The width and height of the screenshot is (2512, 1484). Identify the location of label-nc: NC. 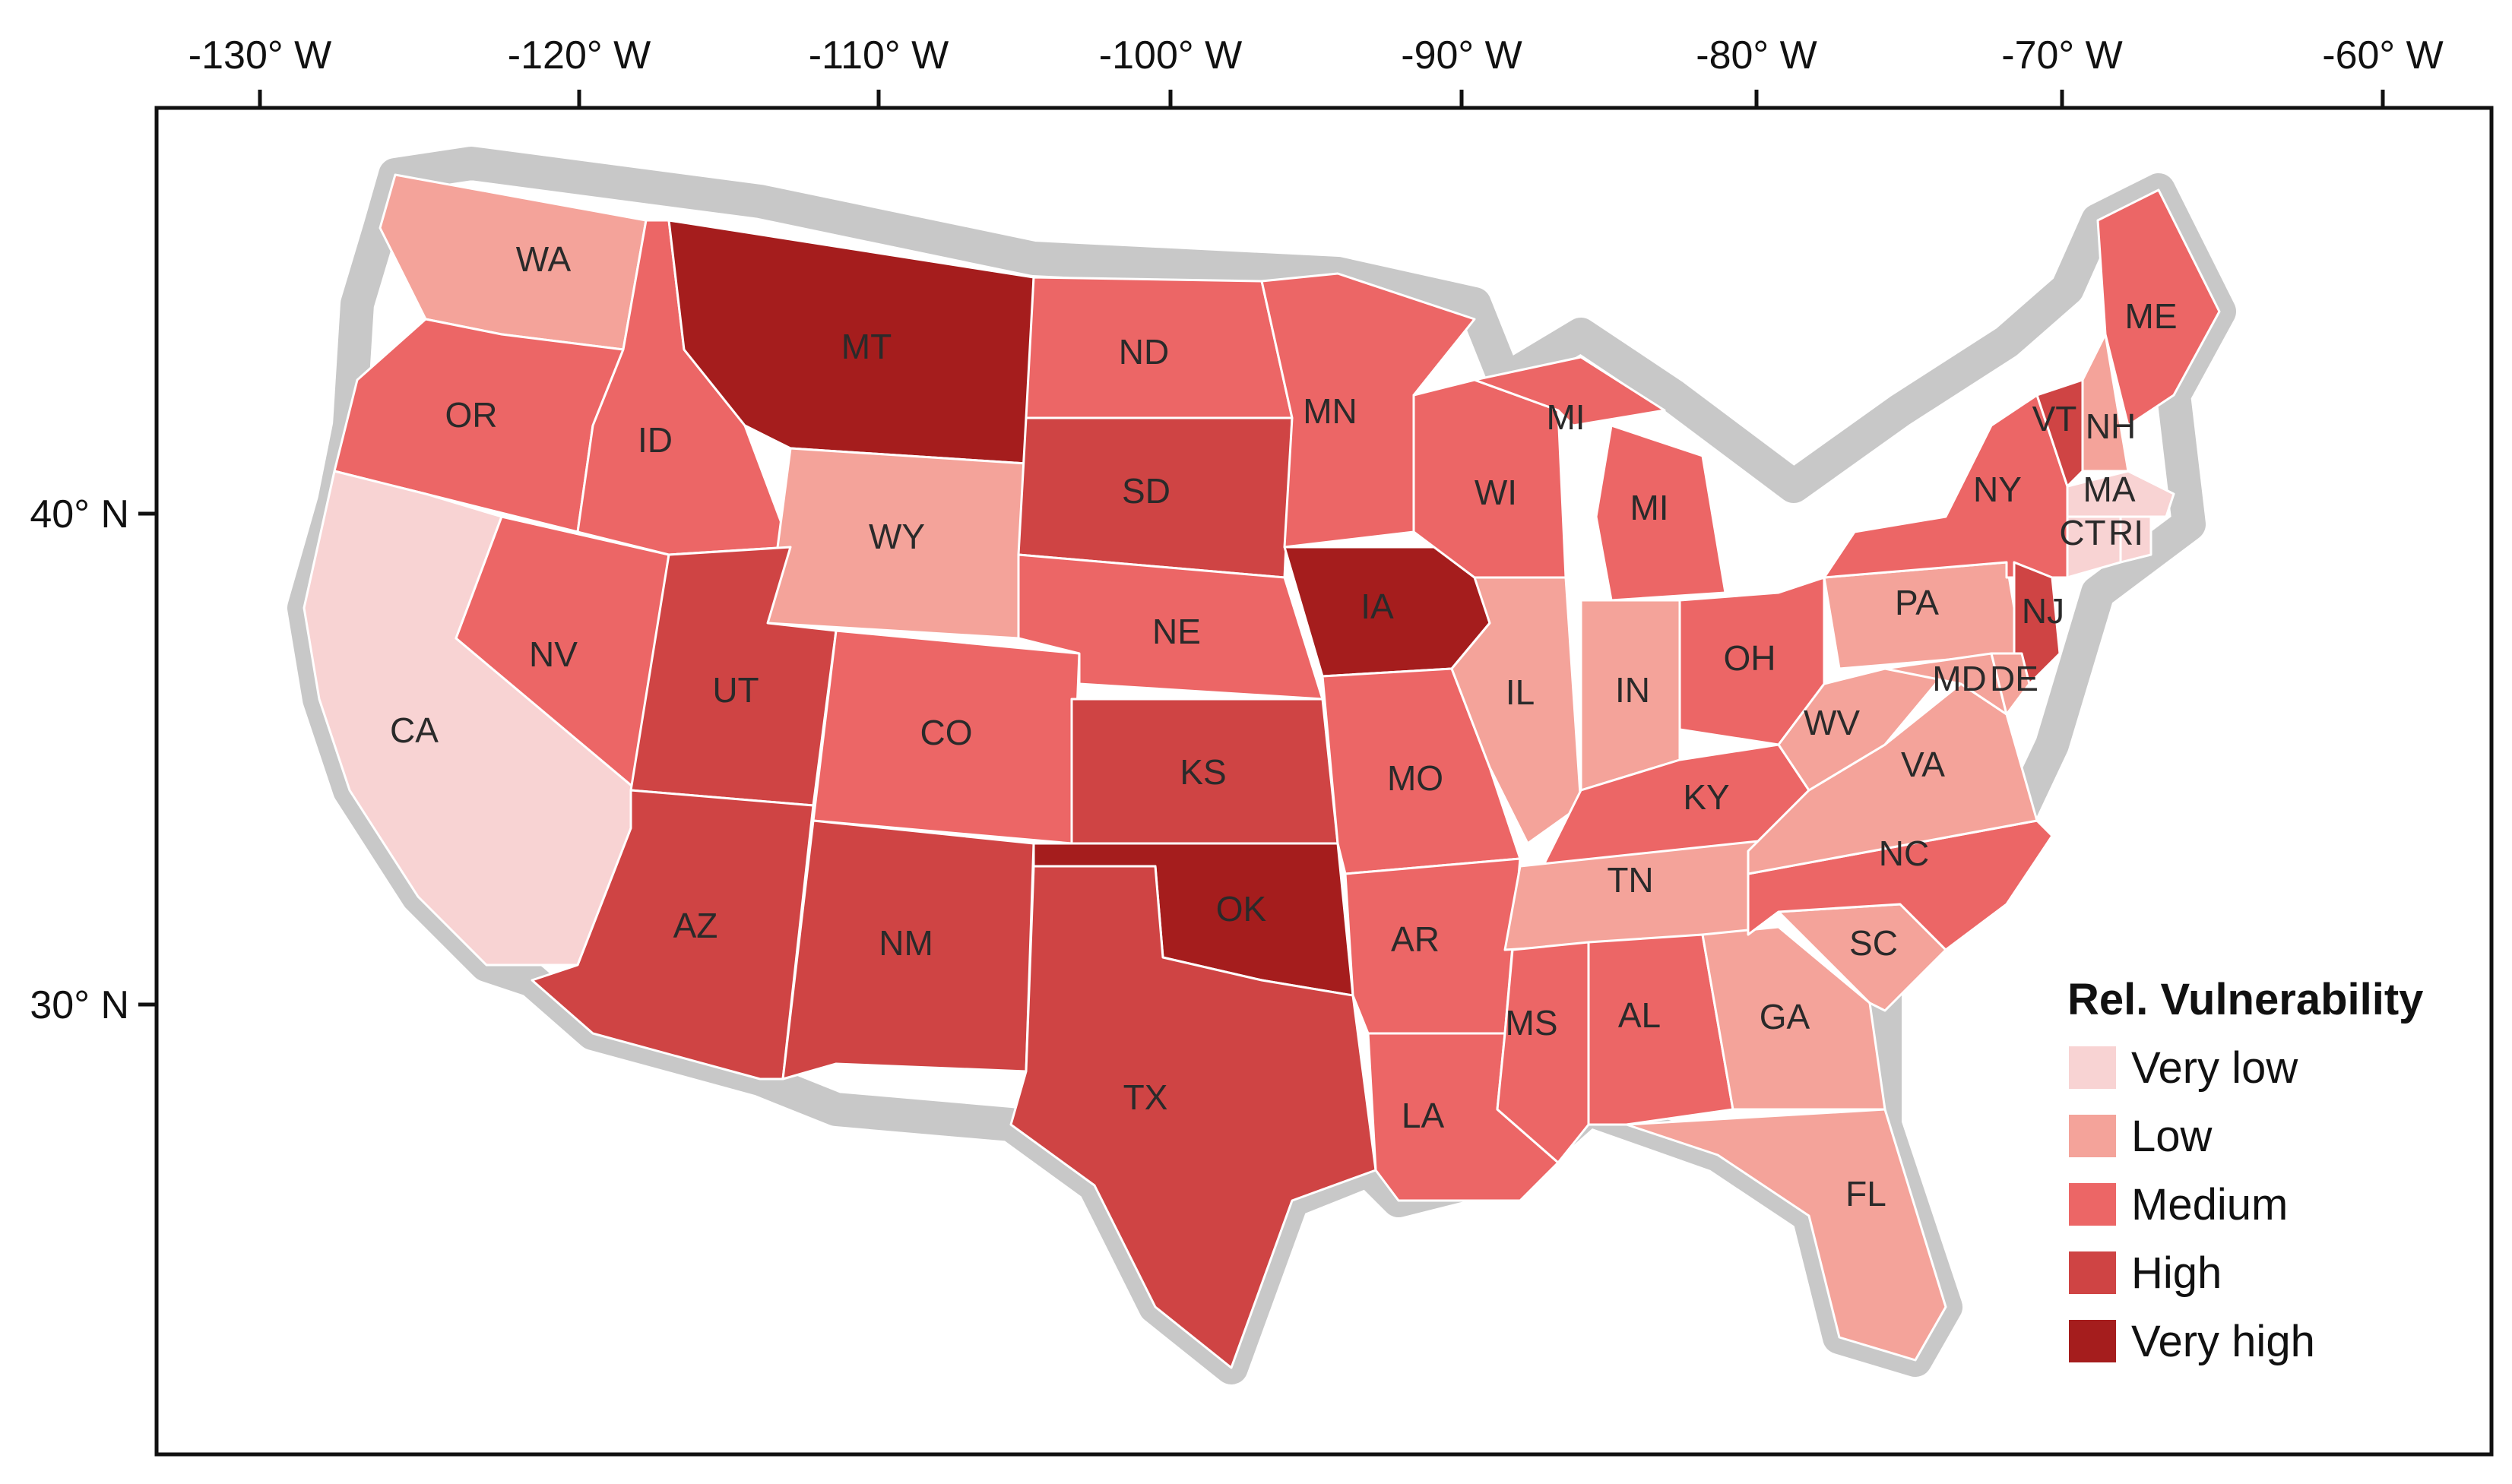
(1904, 853).